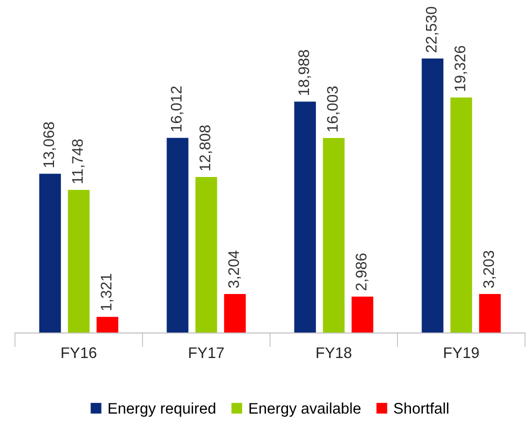 The image size is (528, 421). Describe the element at coordinates (334, 352) in the screenshot. I see `x-tick-label: FY18` at that location.